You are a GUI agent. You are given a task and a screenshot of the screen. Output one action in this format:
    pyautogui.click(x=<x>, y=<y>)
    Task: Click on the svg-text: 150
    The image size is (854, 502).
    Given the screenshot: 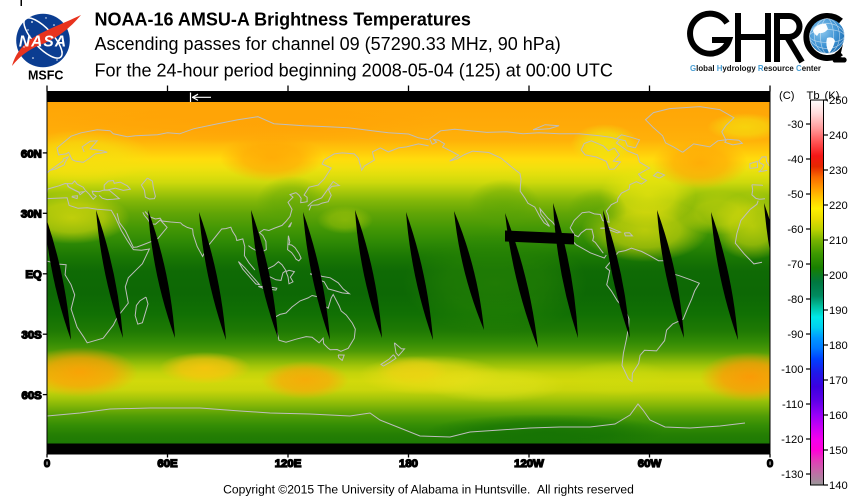 What is the action you would take?
    pyautogui.click(x=838, y=451)
    